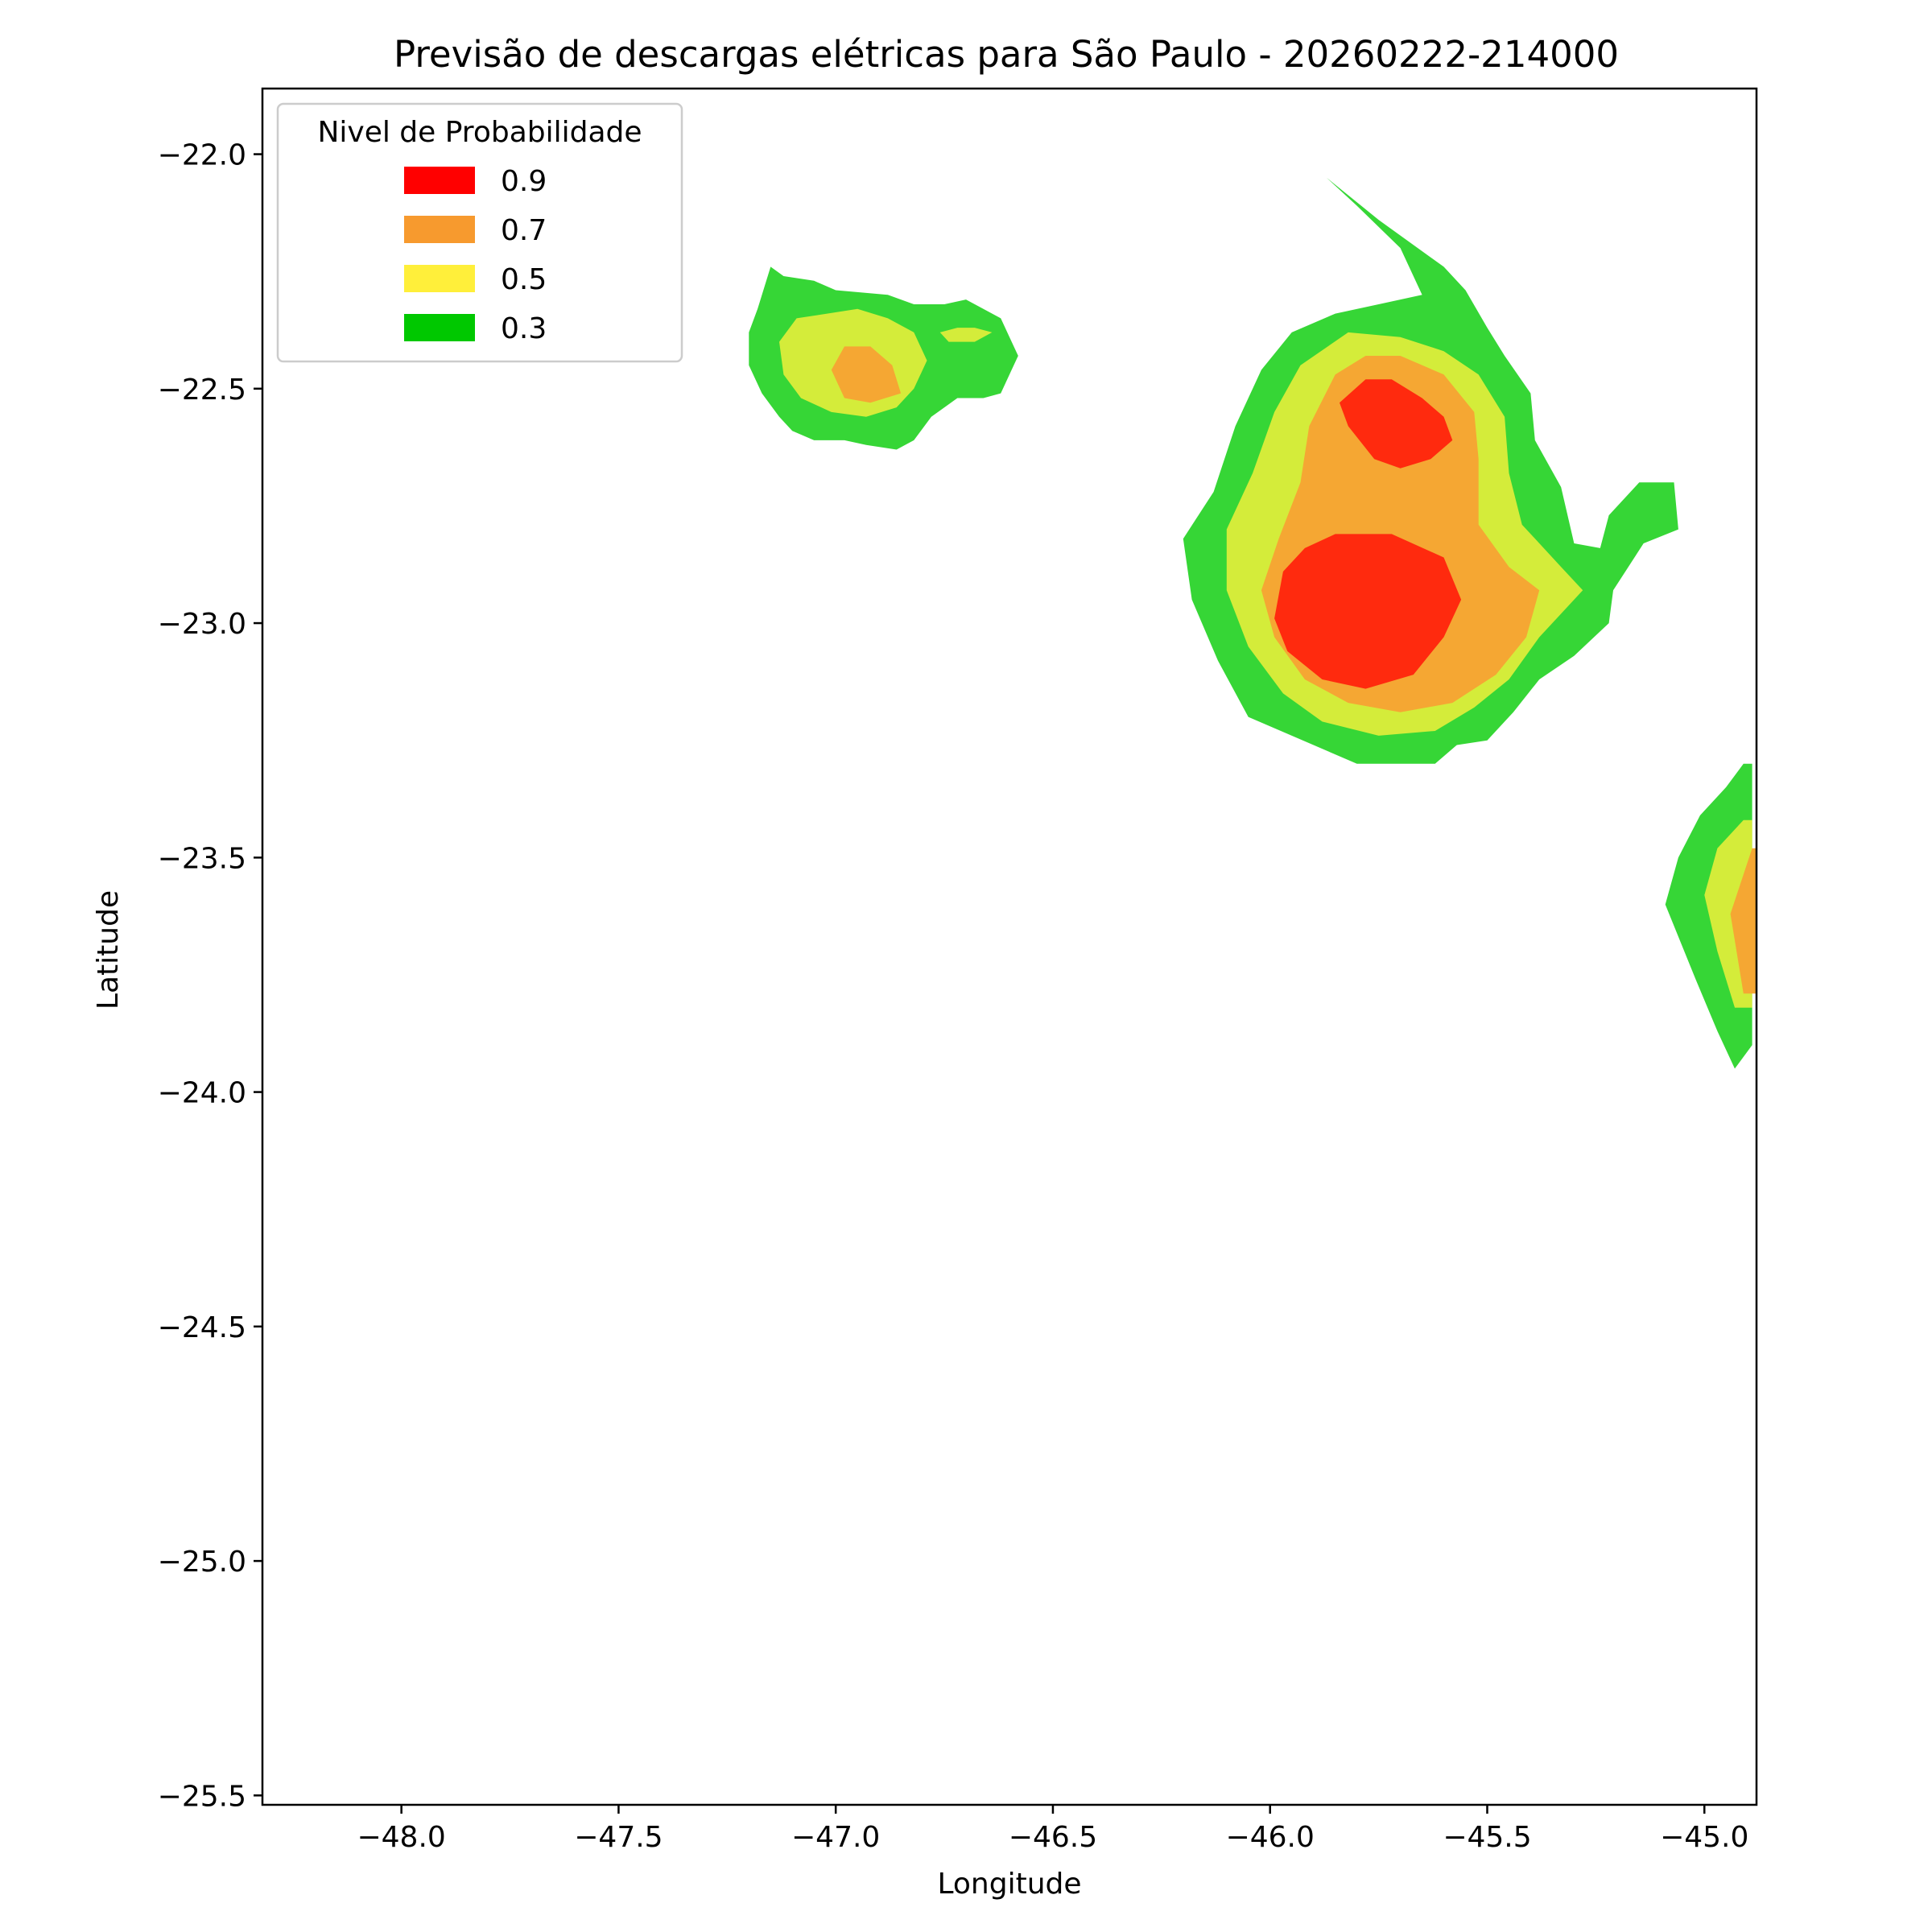  Describe the element at coordinates (202, 624) in the screenshot. I see `y-tick-label: −23.0` at that location.